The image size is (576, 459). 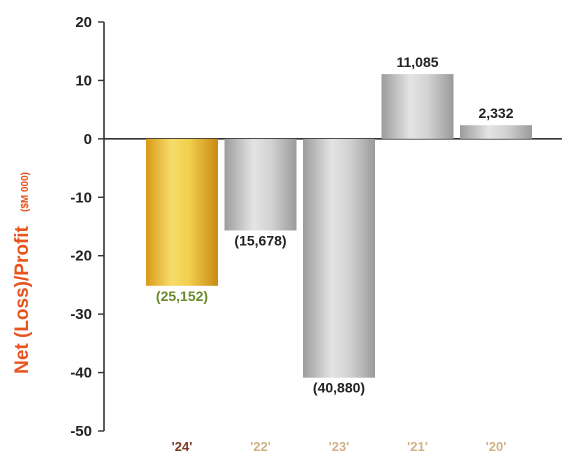 What do you see at coordinates (22, 299) in the screenshot?
I see `y-axis-label: Net (Loss)/Profit` at bounding box center [22, 299].